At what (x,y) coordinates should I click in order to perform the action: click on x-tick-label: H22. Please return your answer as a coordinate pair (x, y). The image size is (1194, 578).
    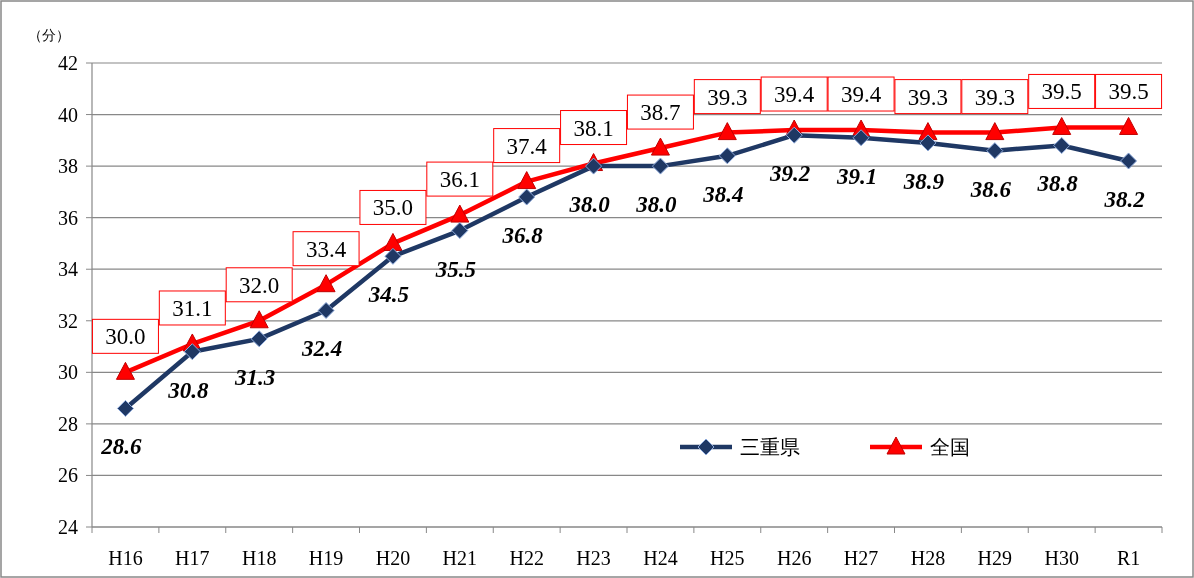
    Looking at the image, I should click on (526, 558).